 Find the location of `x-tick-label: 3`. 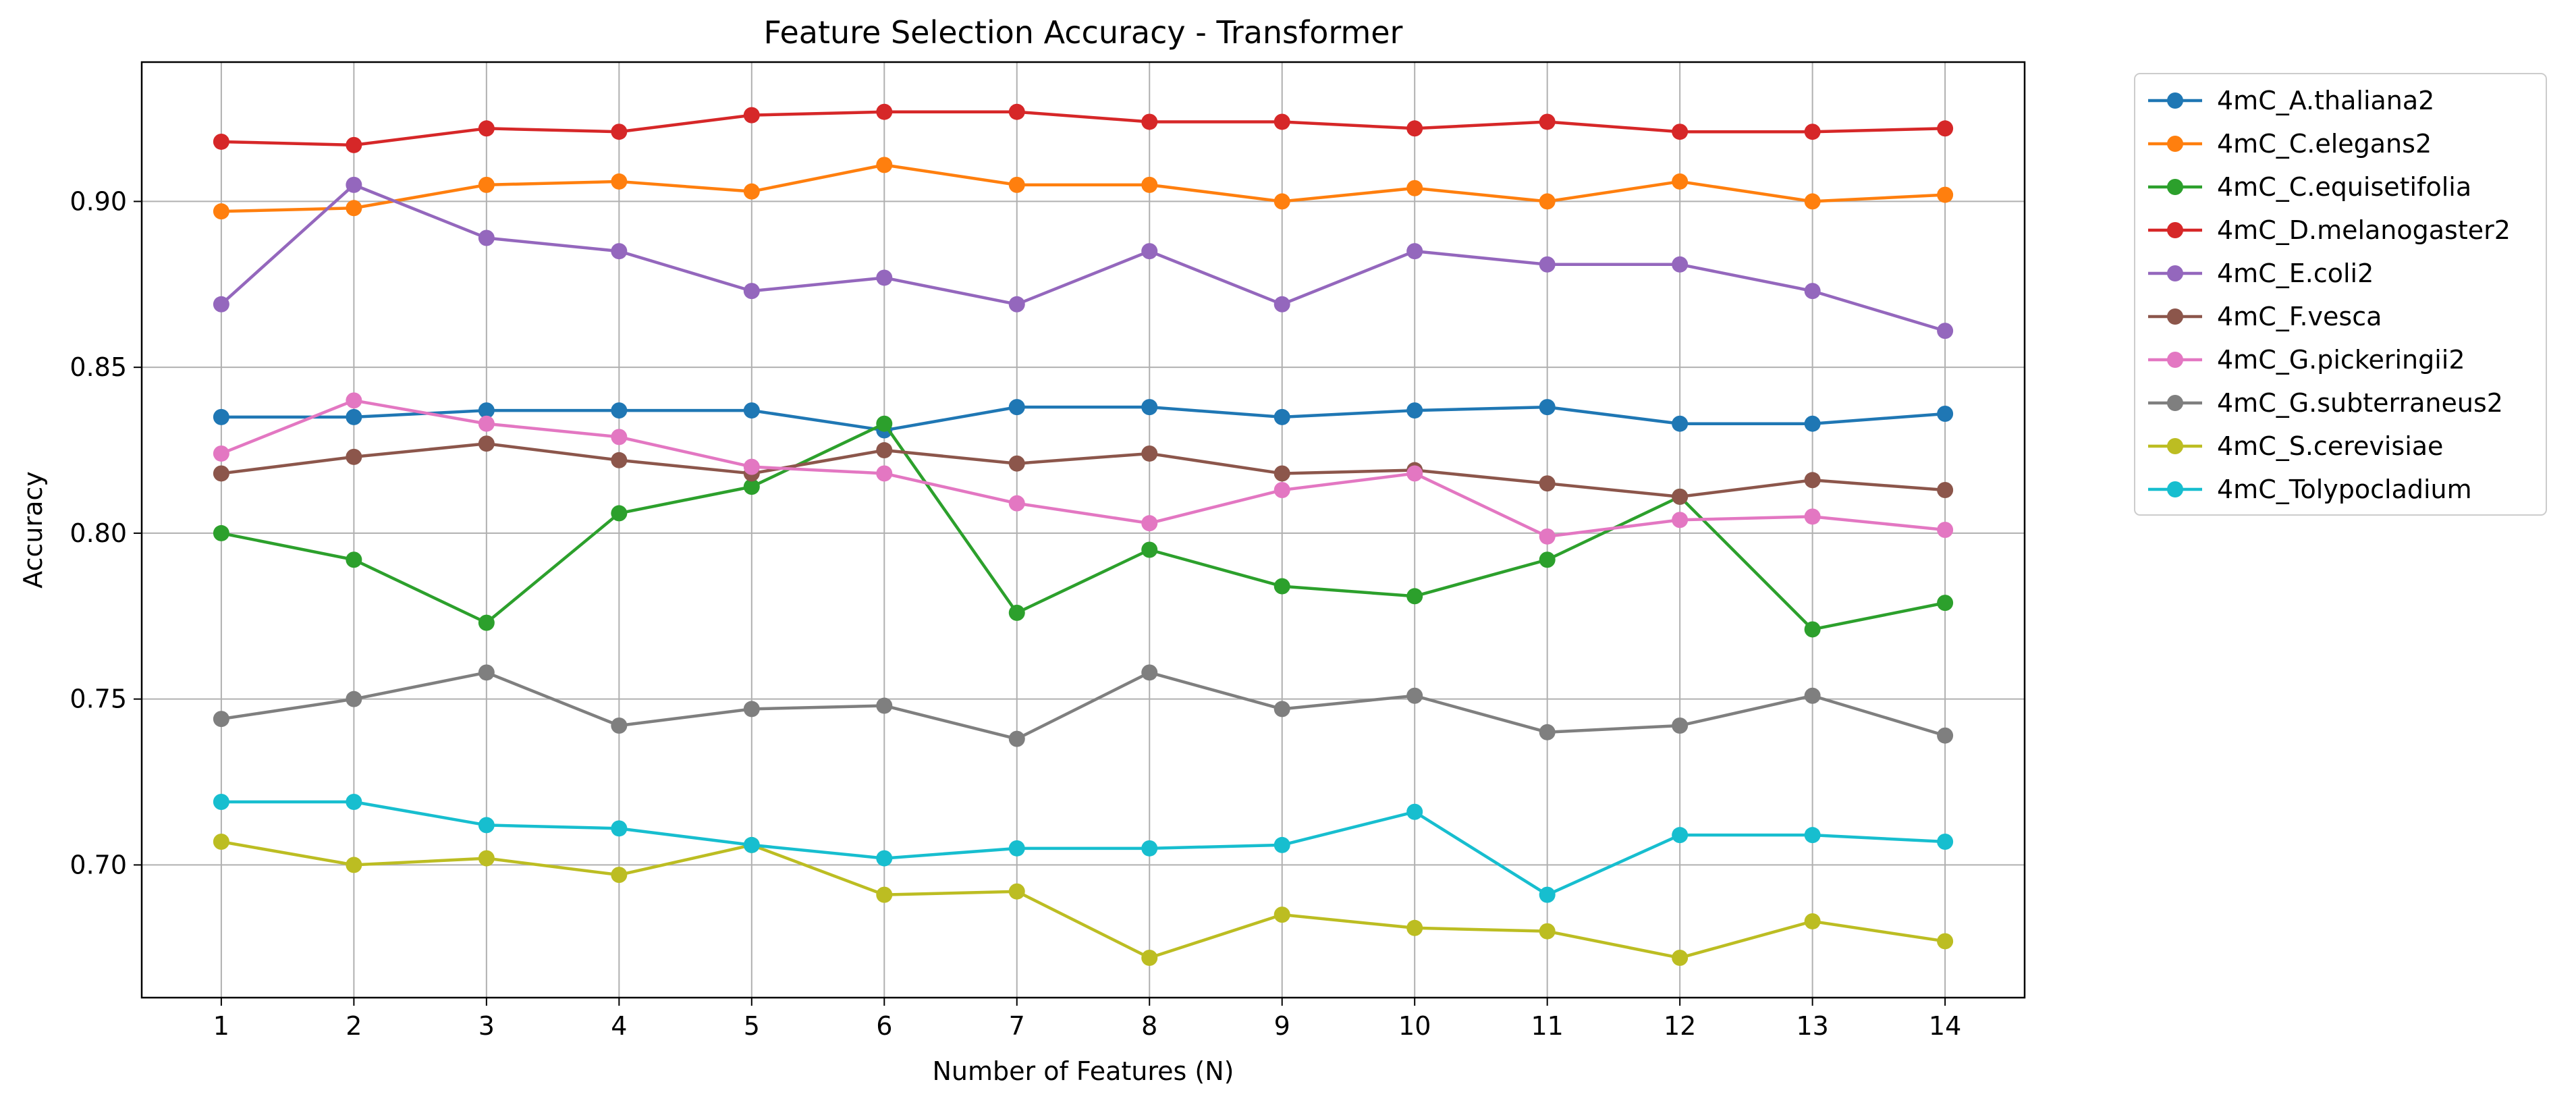

x-tick-label: 3 is located at coordinates (486, 1026).